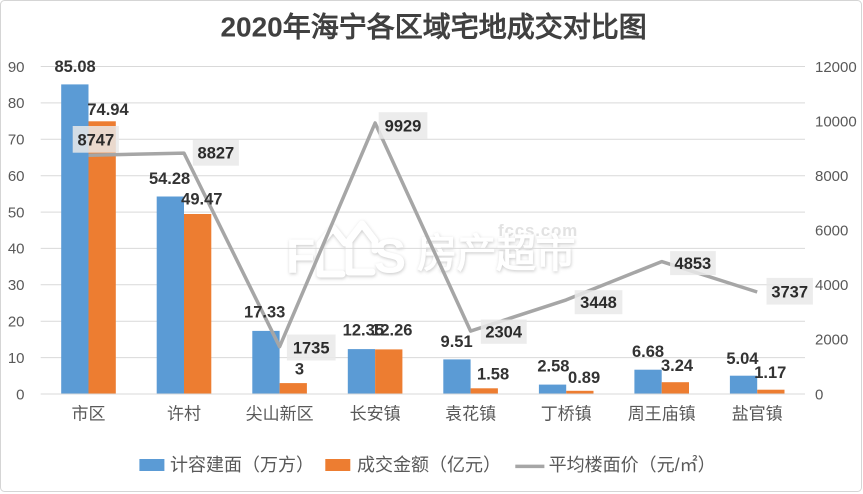  What do you see at coordinates (16, 176) in the screenshot?
I see `svg-text: 60` at bounding box center [16, 176].